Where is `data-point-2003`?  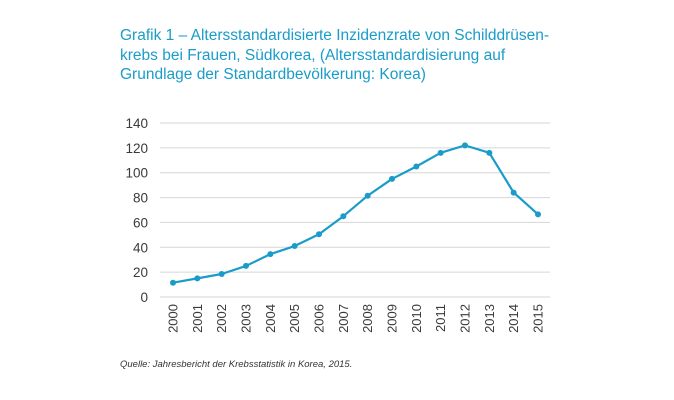
data-point-2003 is located at coordinates (246, 265).